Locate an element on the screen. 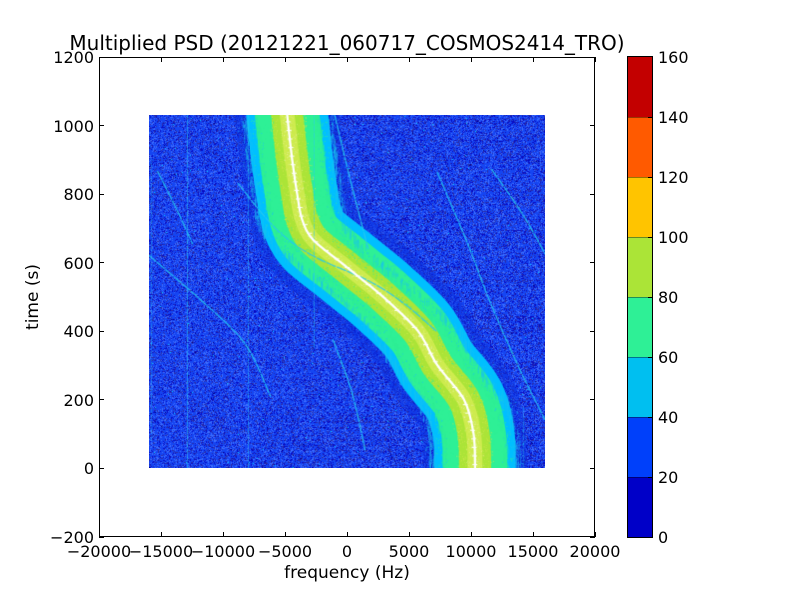 The width and height of the screenshot is (800, 600). y-tick-label: 1000 is located at coordinates (73, 126).